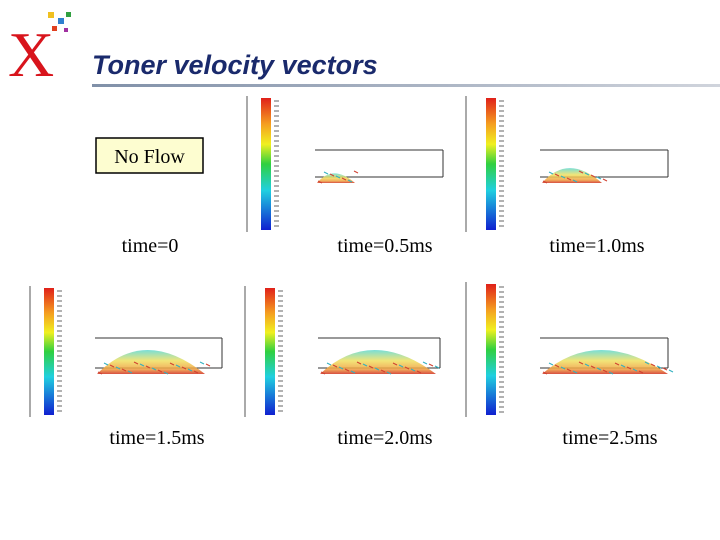 The height and width of the screenshot is (540, 720). I want to click on label-box-text: No Flow, so click(149, 157).